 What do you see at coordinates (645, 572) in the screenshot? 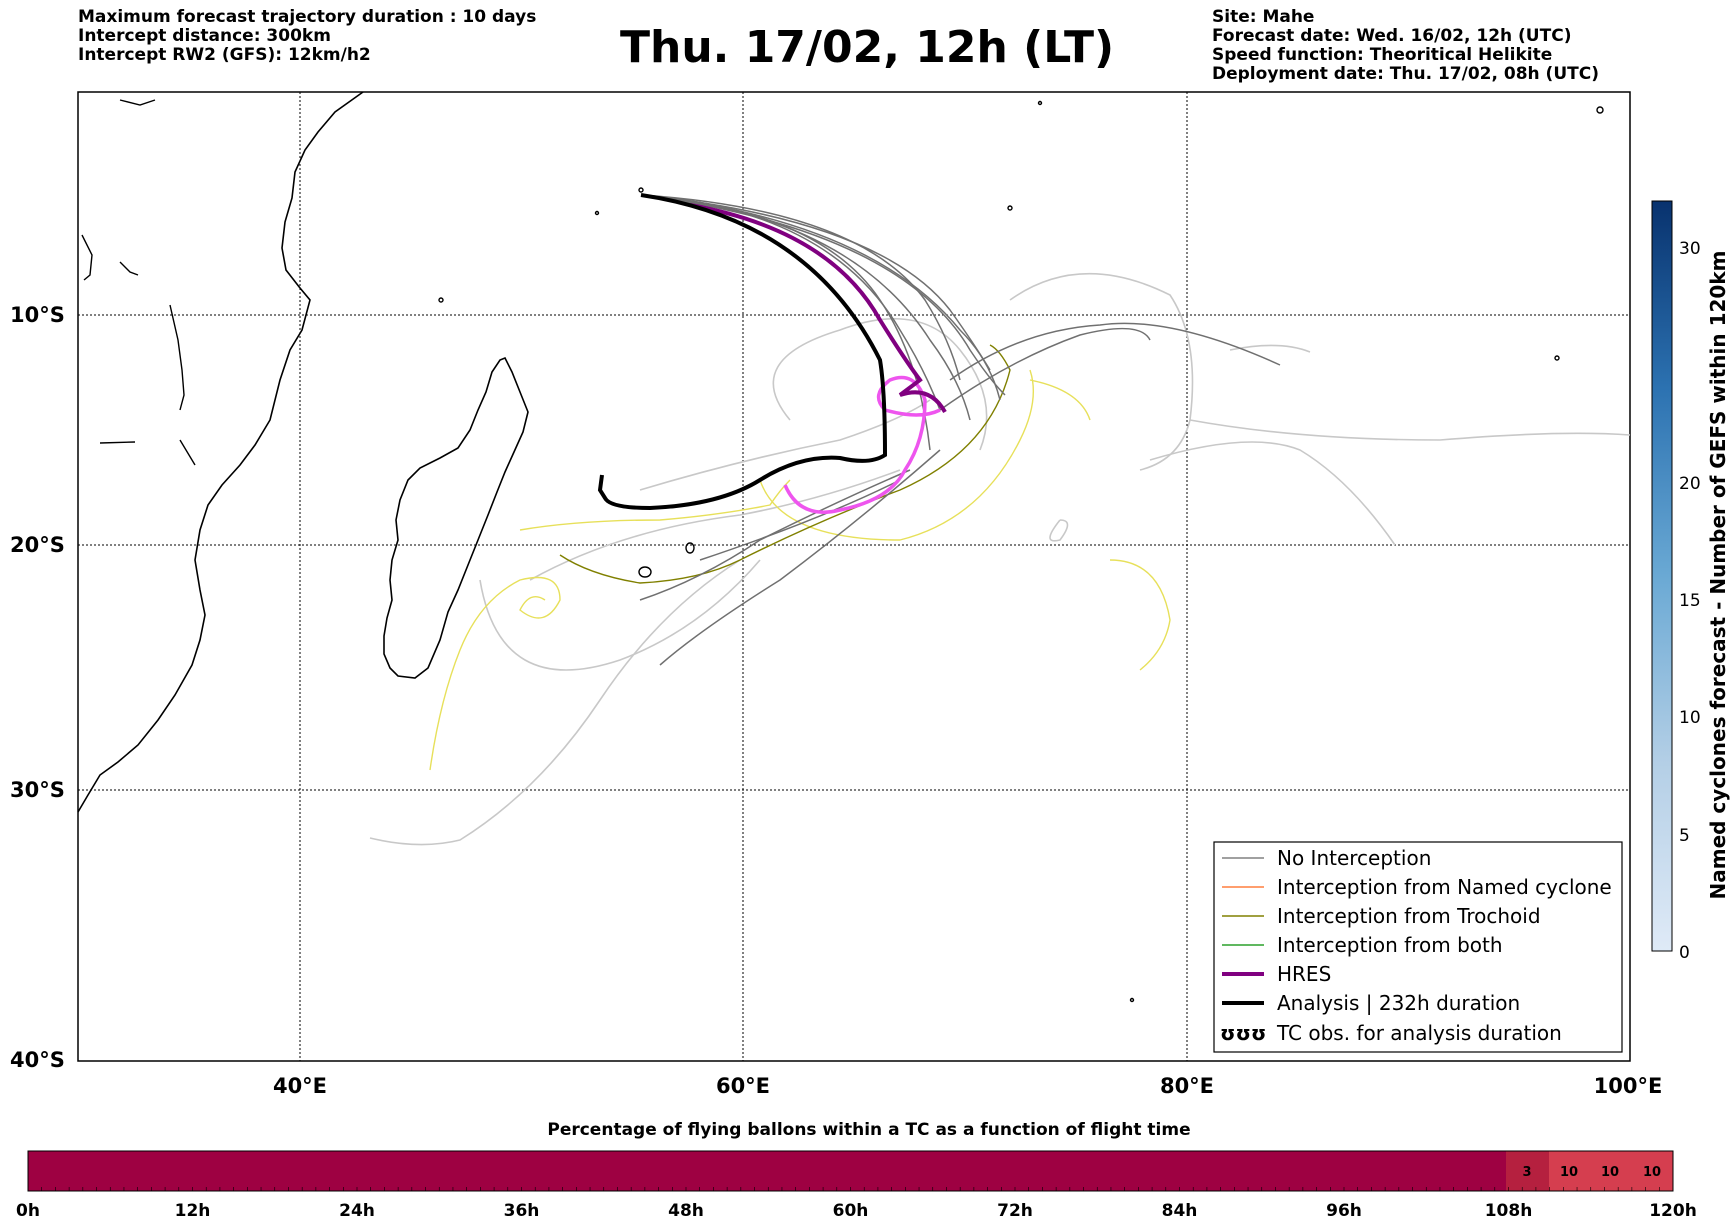
I see `island-reunion` at bounding box center [645, 572].